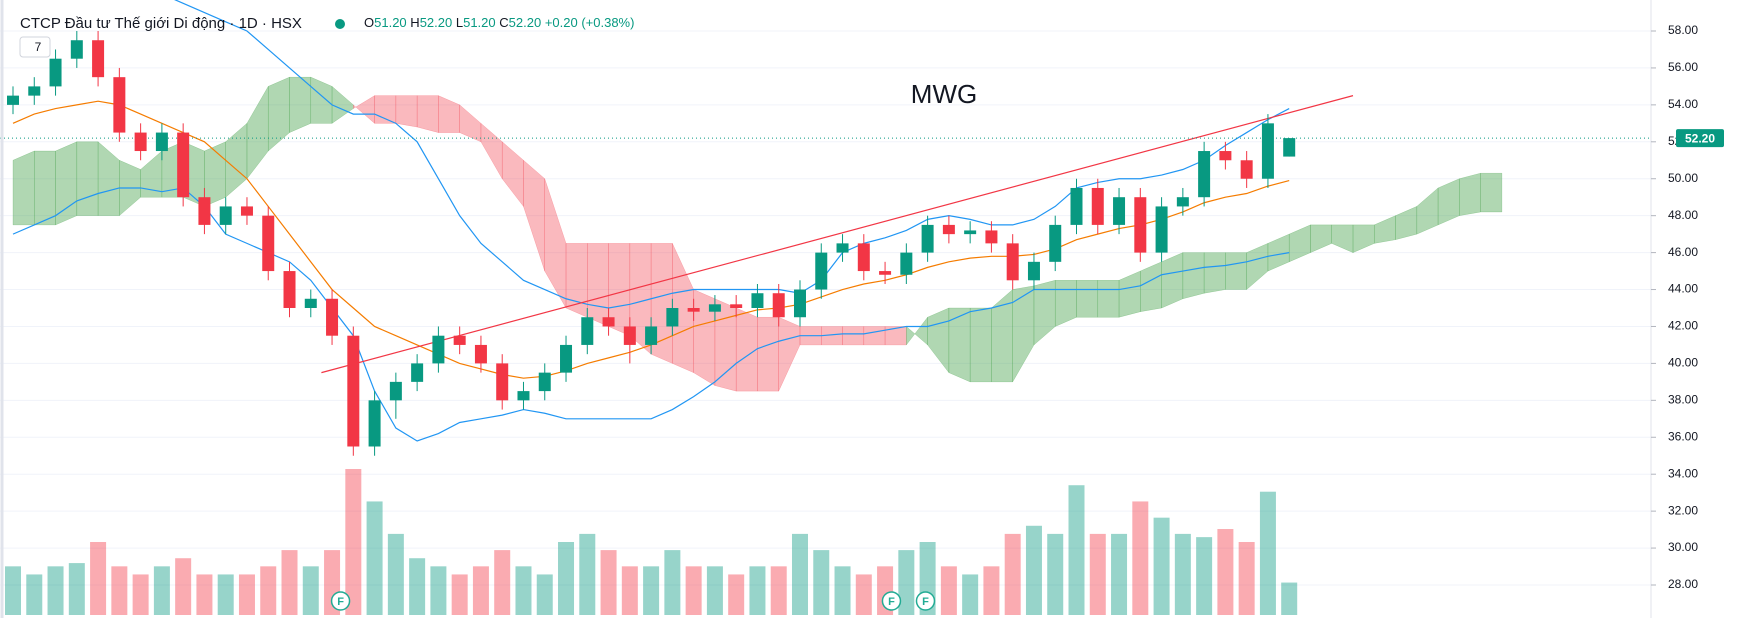  I want to click on ohlc-key: C, so click(503, 22).